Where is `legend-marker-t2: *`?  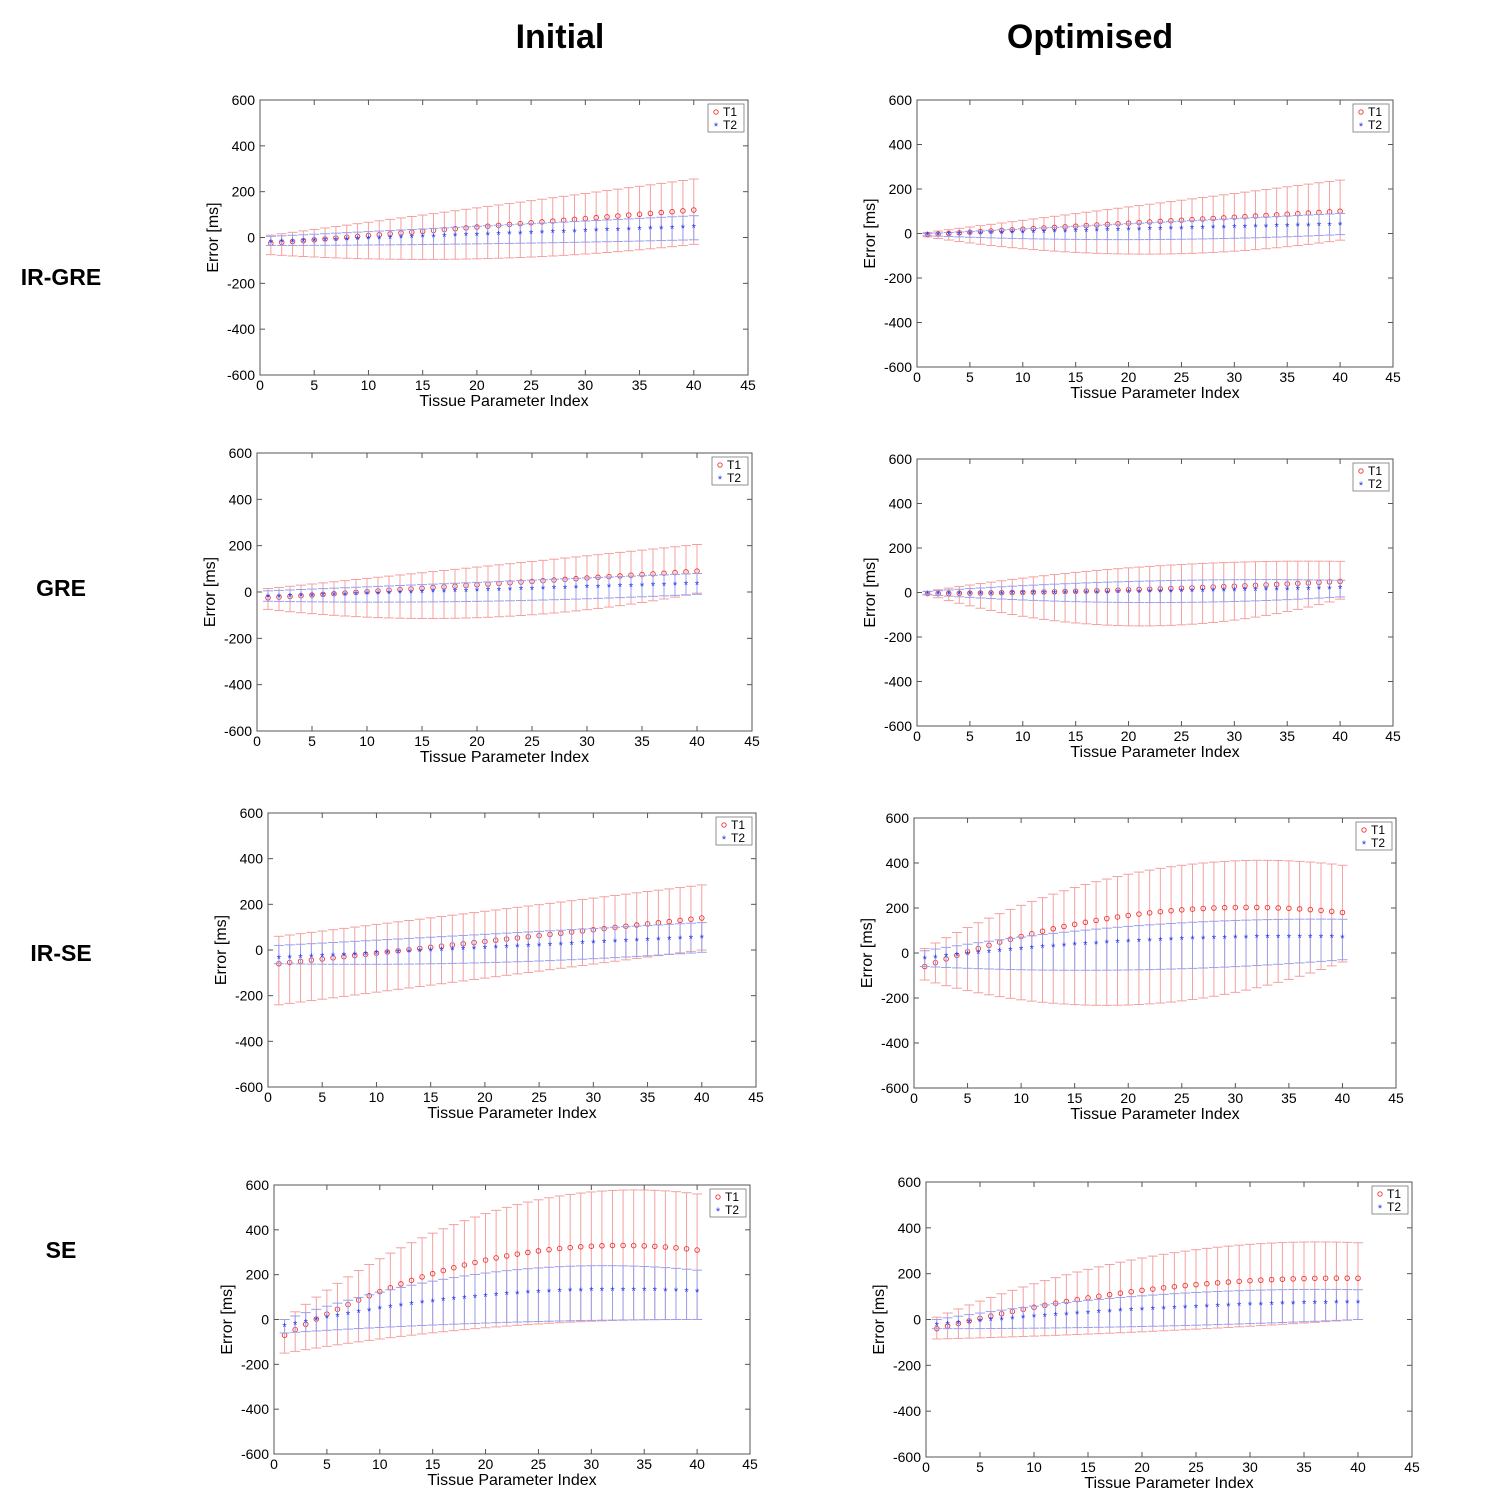 legend-marker-t2: * is located at coordinates (720, 480).